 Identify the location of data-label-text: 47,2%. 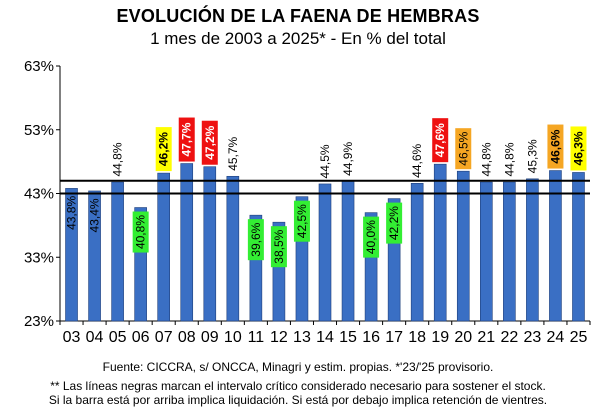
(210, 142).